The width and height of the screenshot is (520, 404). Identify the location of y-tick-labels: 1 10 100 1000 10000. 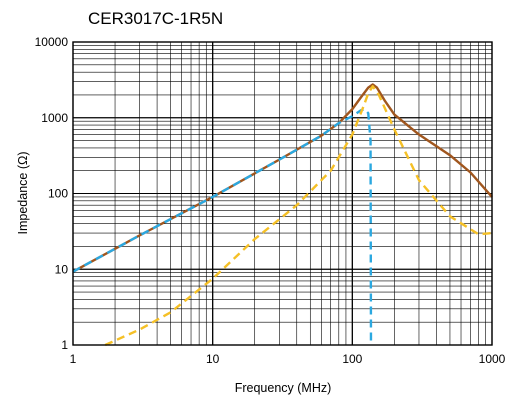
(52, 193).